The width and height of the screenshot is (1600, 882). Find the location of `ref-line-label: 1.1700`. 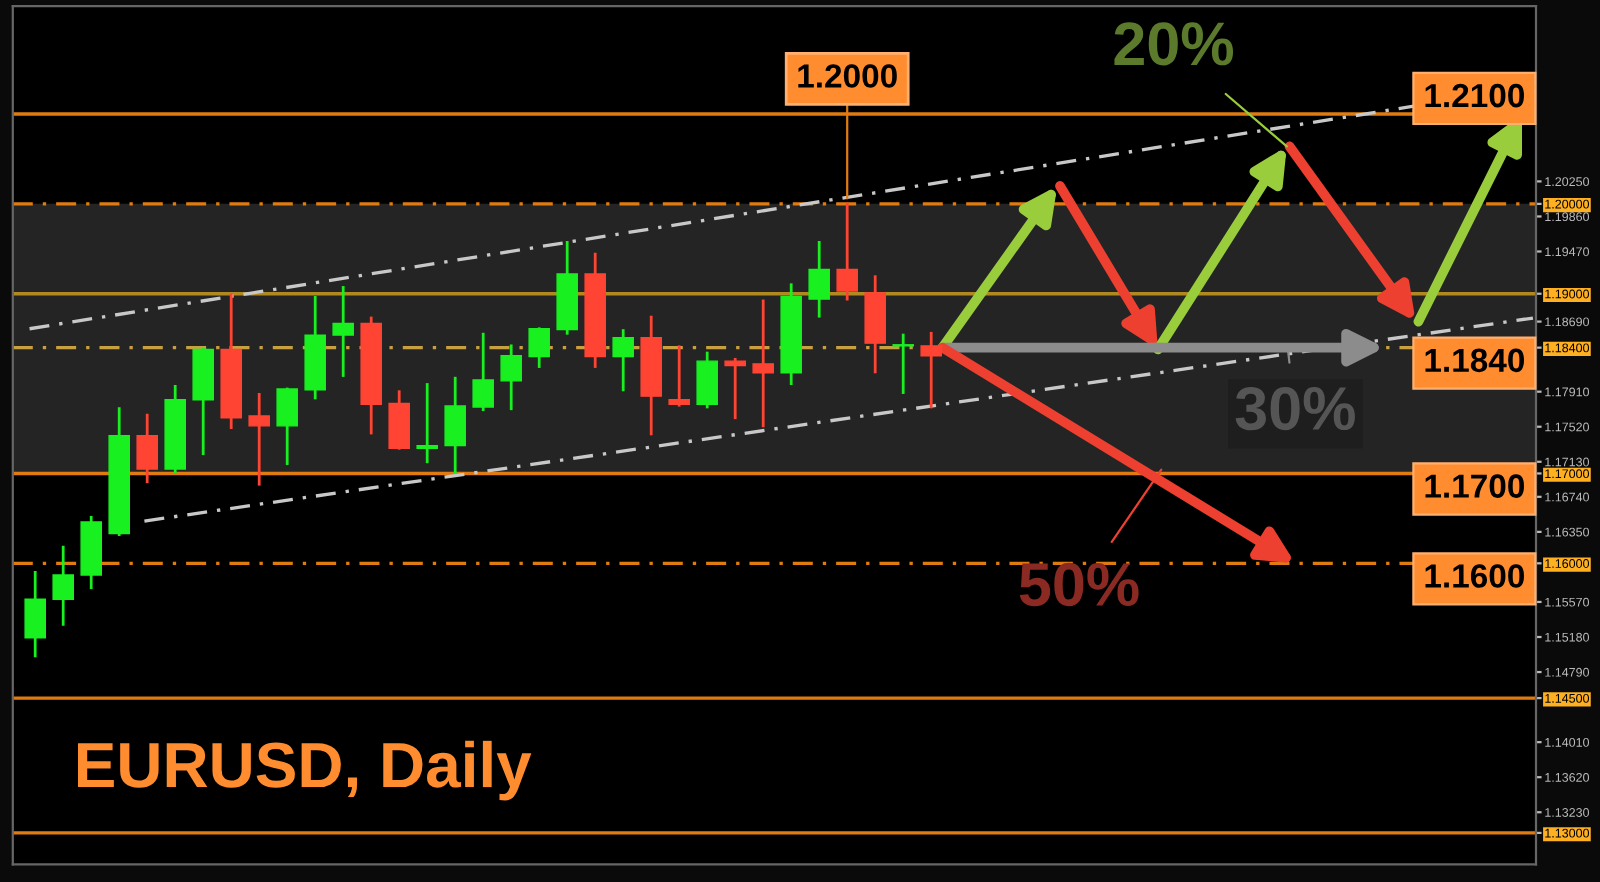

ref-line-label: 1.1700 is located at coordinates (1474, 486).